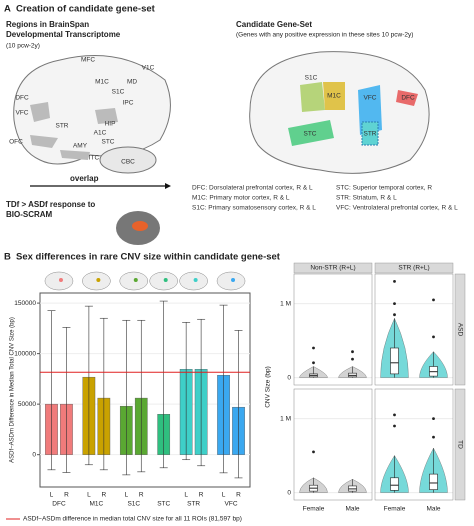 The image size is (474, 526). I want to click on y-tick-label: 50000, so click(27, 404).